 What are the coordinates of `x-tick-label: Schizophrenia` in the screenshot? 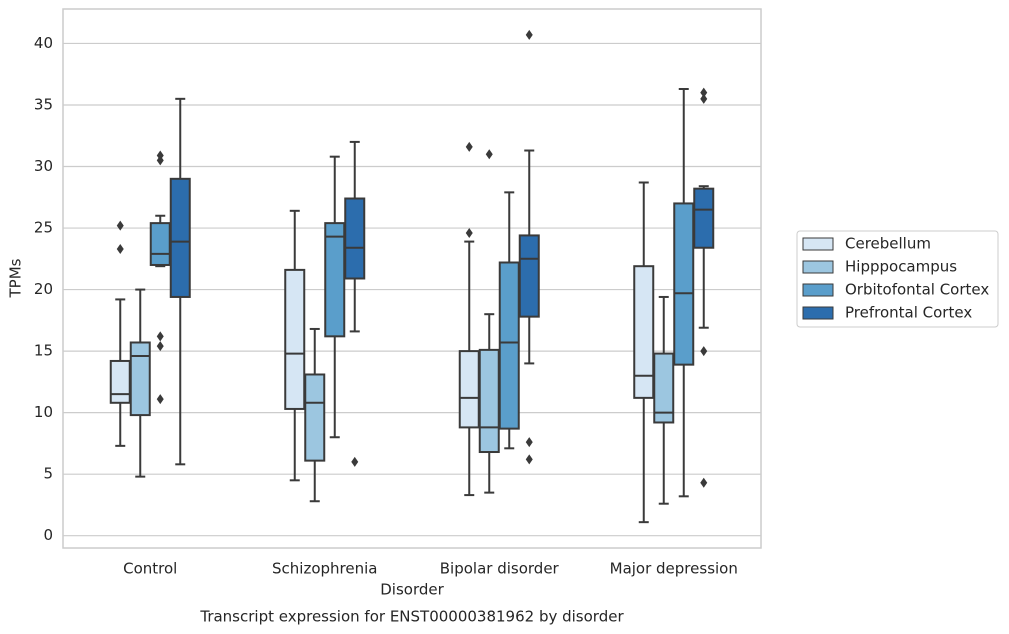 It's located at (324, 569).